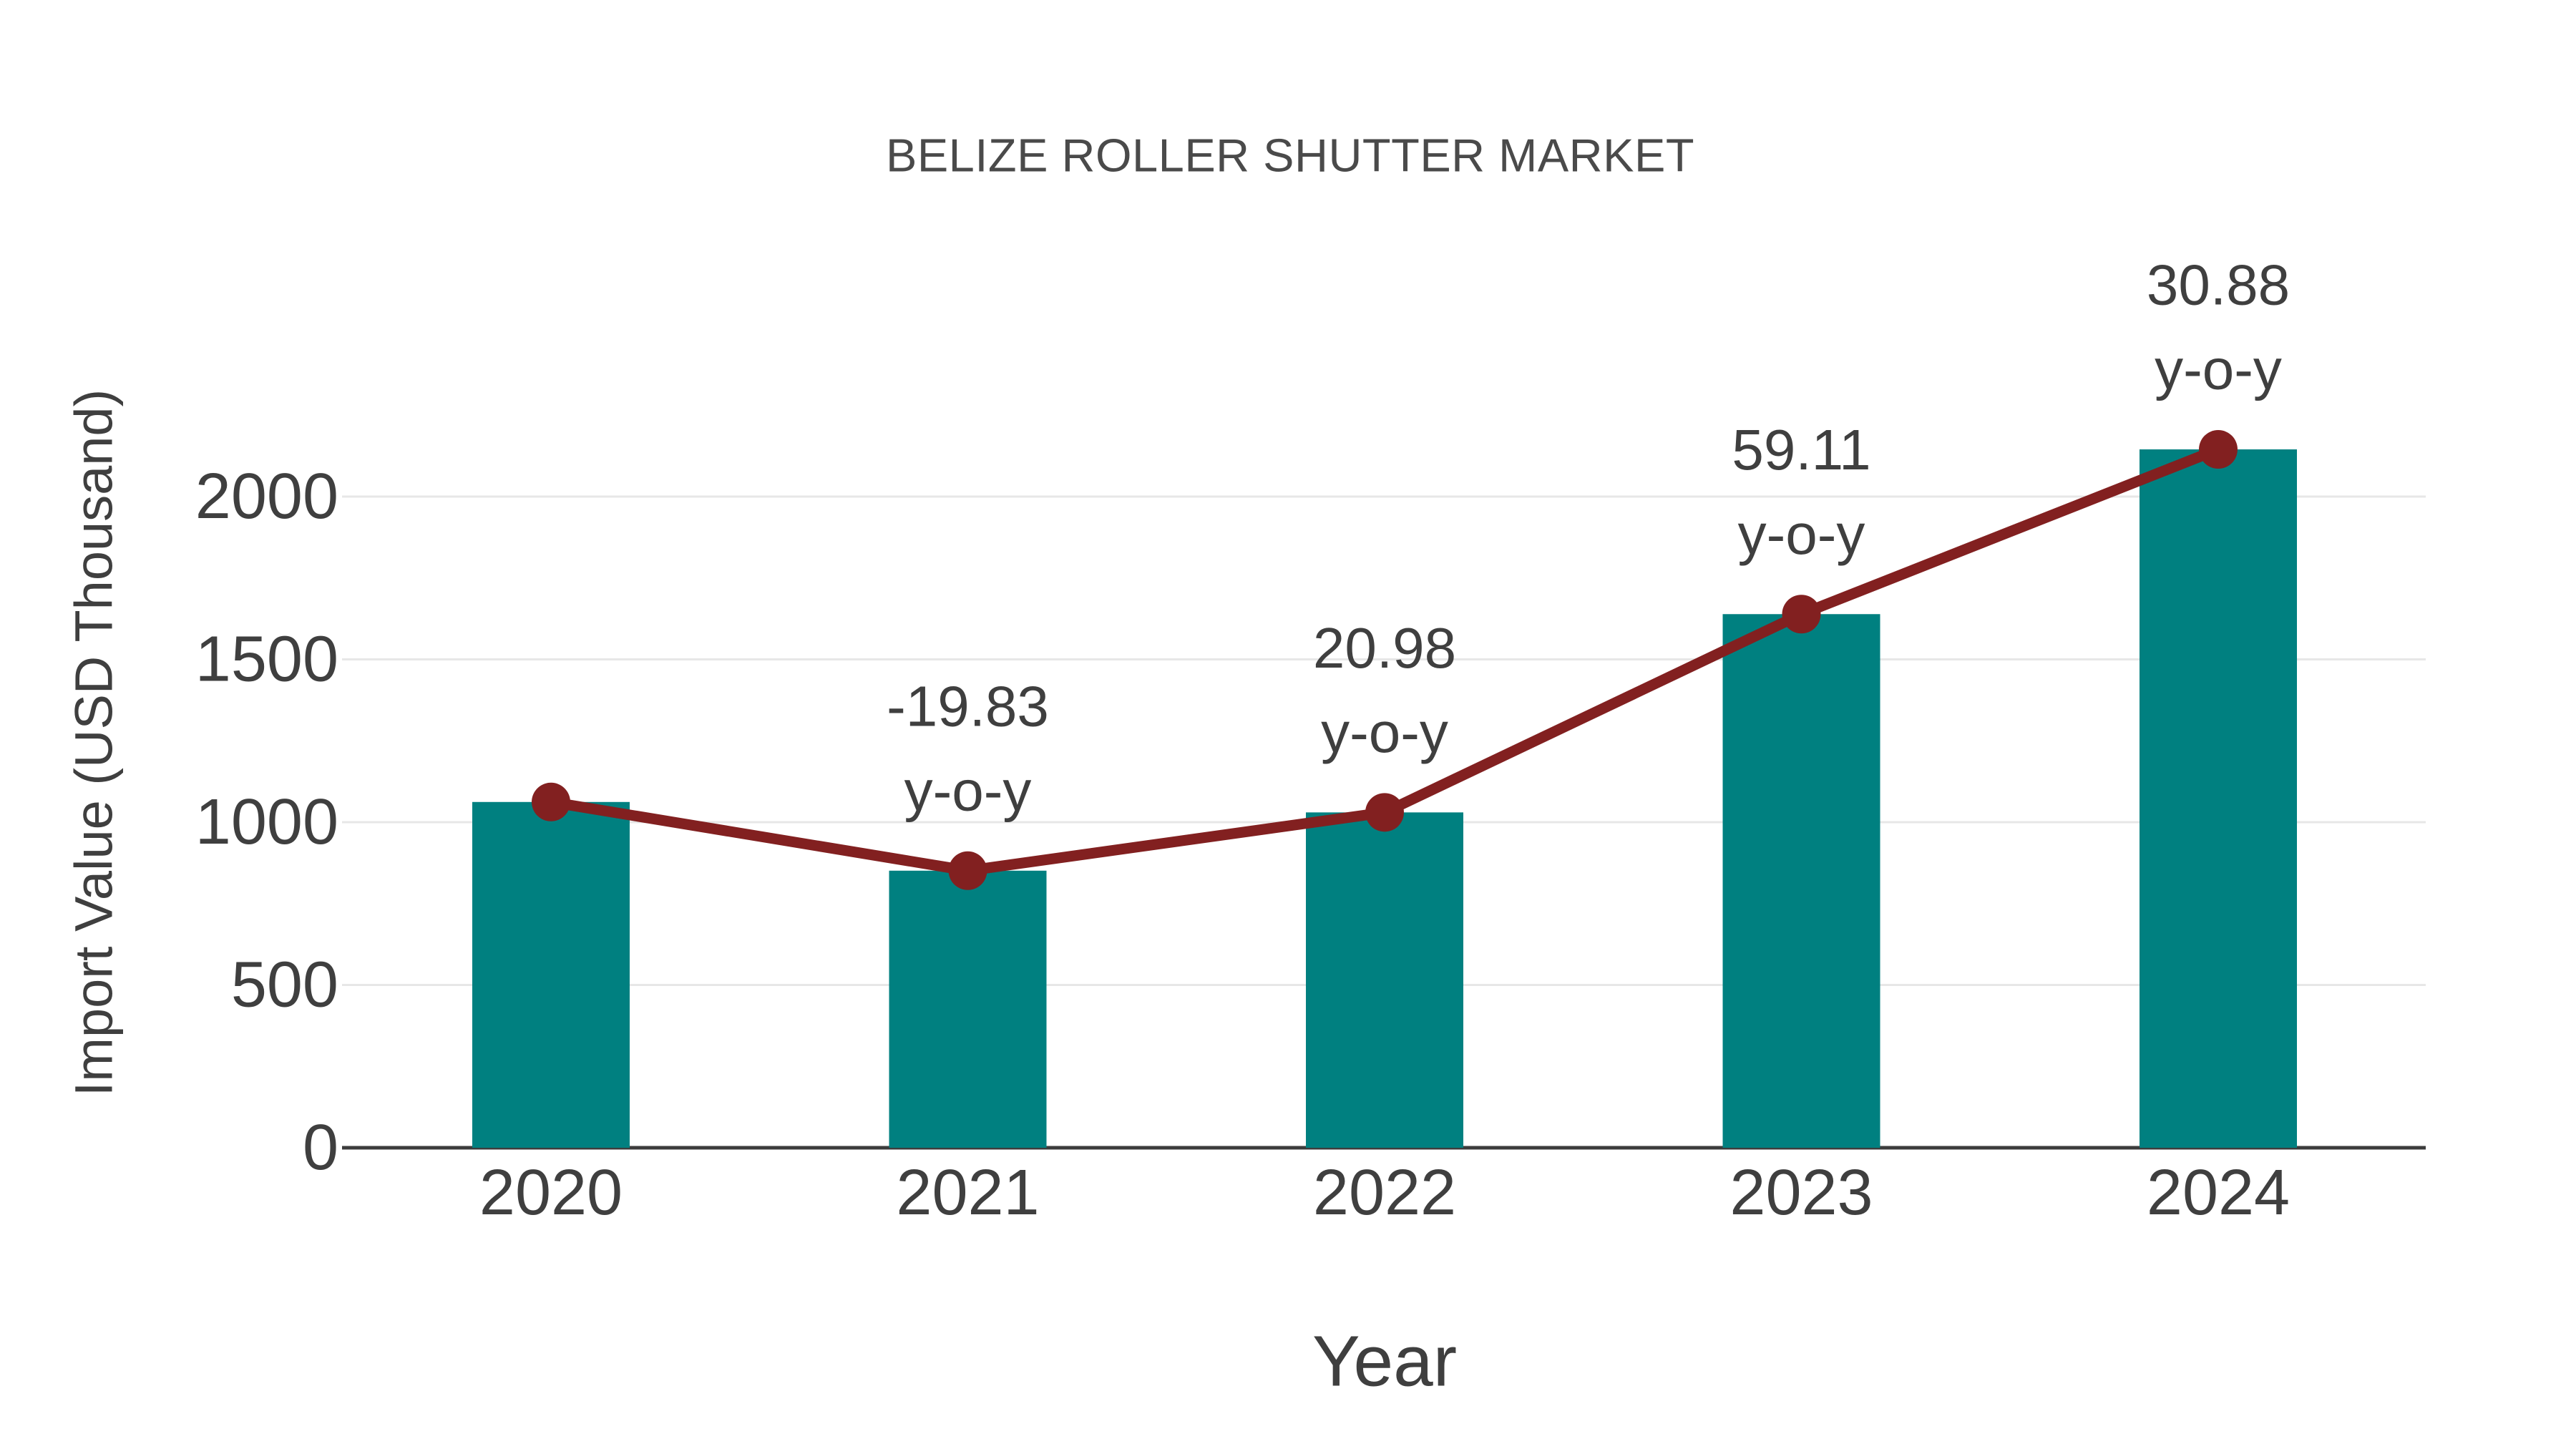 The height and width of the screenshot is (1449, 2576). I want to click on bar-2023, so click(1801, 881).